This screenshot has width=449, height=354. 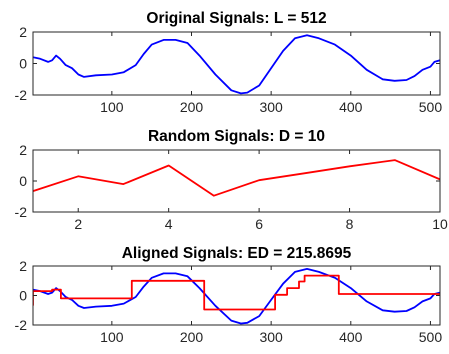 What do you see at coordinates (259, 224) in the screenshot?
I see `x-tick-label: 6` at bounding box center [259, 224].